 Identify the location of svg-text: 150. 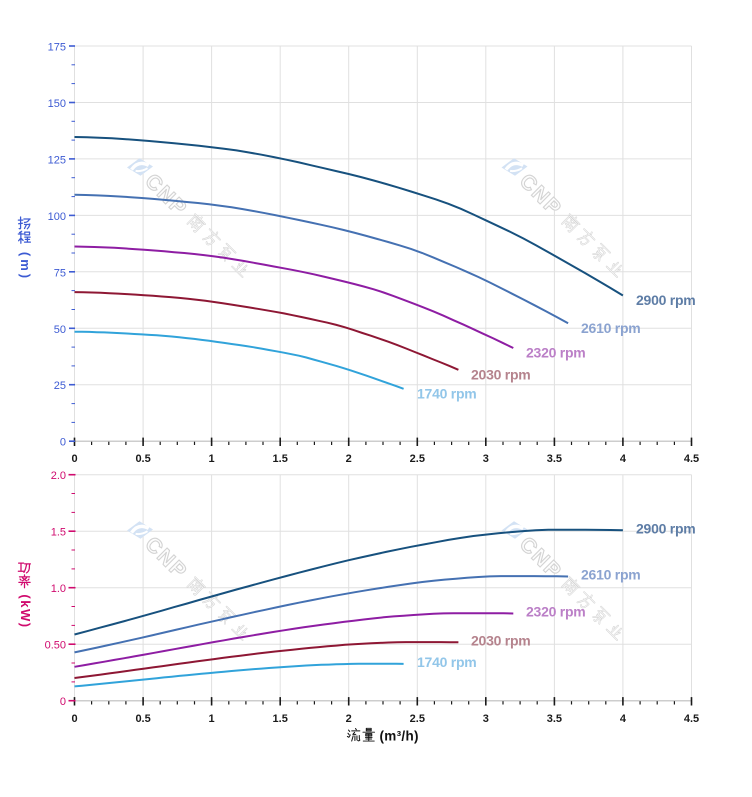
(57, 104).